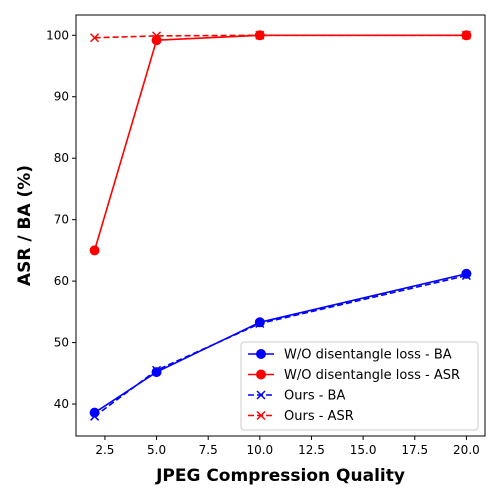 This screenshot has height=500, width=500. What do you see at coordinates (319, 416) in the screenshot?
I see `legend-label: Ours - ASR` at bounding box center [319, 416].